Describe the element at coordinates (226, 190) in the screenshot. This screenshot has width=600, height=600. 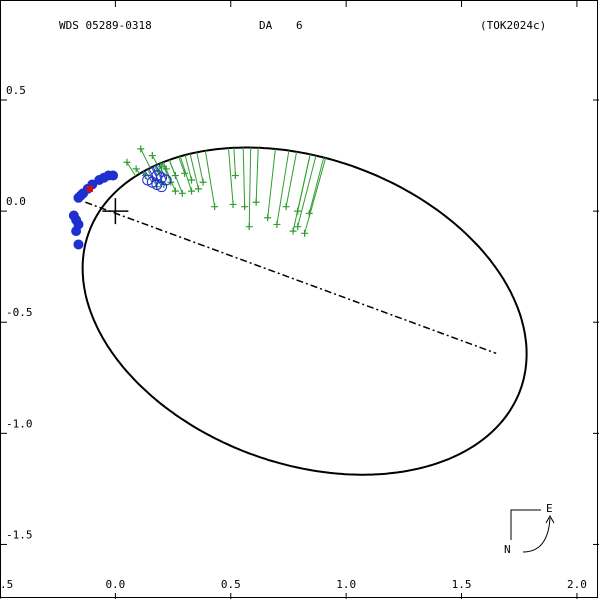
I see `residual-lines` at that location.